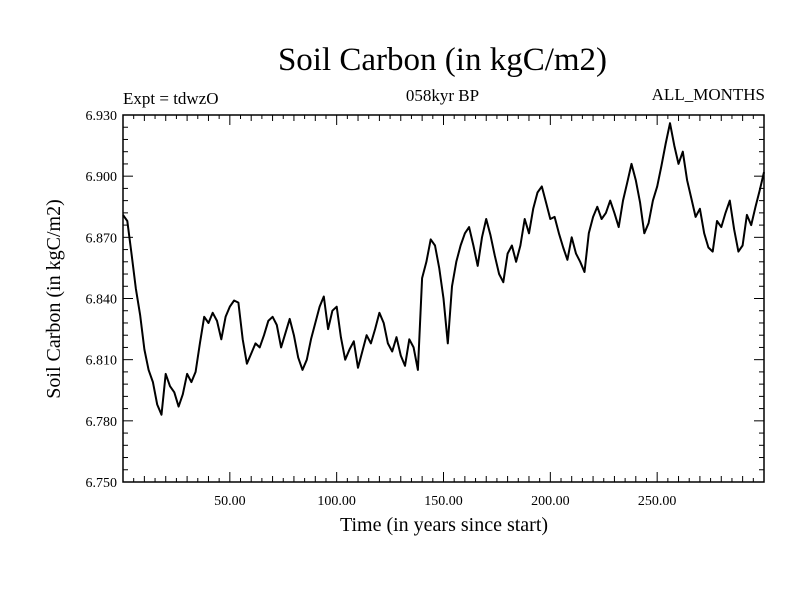  What do you see at coordinates (54, 298) in the screenshot?
I see `y-axis-label: Soil Carbon (in kgC/m2)` at bounding box center [54, 298].